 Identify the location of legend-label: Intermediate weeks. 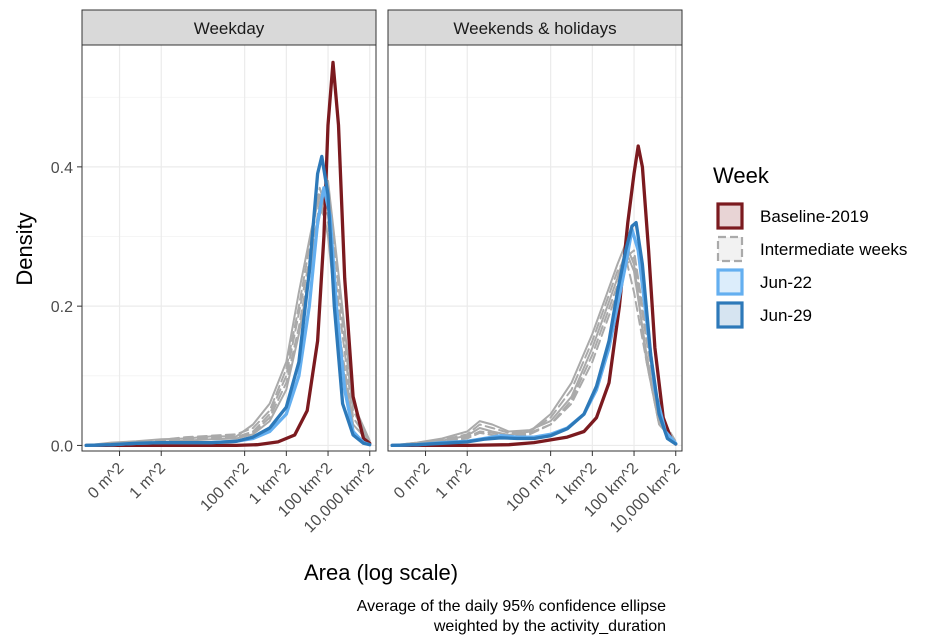
(833, 249).